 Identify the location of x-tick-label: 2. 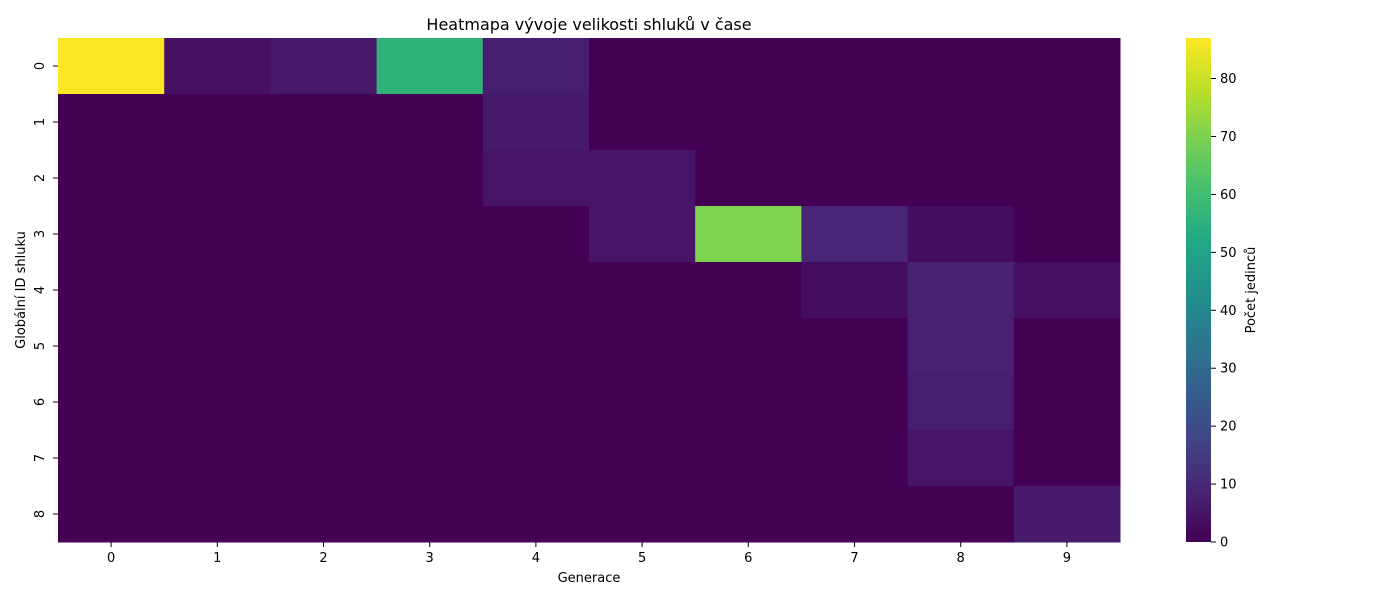
(323, 558).